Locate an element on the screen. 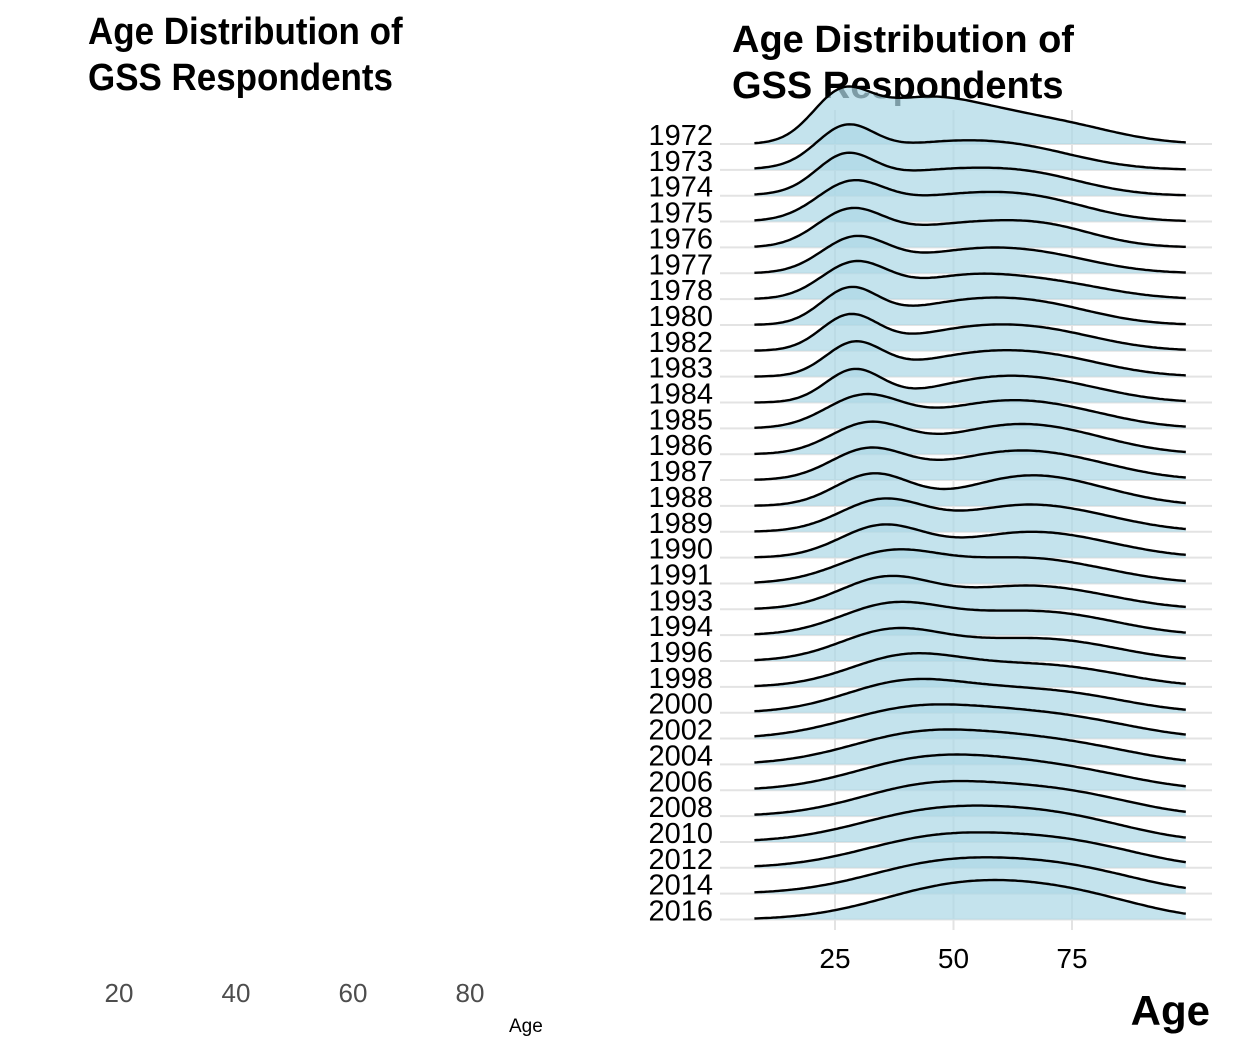 This screenshot has height=1056, width=1248. ridge-line-1991 is located at coordinates (970, 566).